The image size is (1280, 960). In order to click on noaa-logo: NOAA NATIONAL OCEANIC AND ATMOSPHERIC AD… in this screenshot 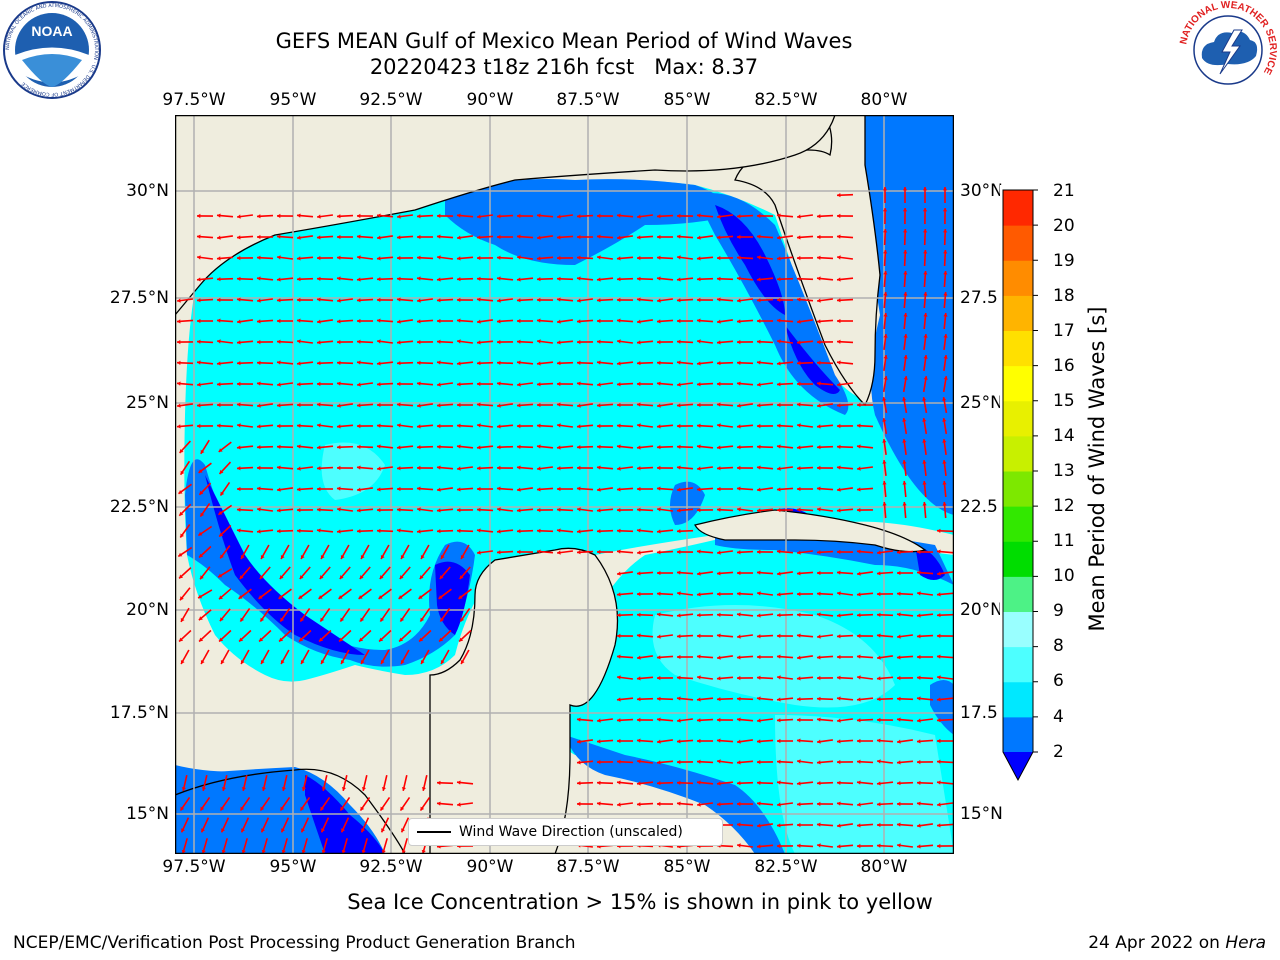, I will do `click(52, 50)`.